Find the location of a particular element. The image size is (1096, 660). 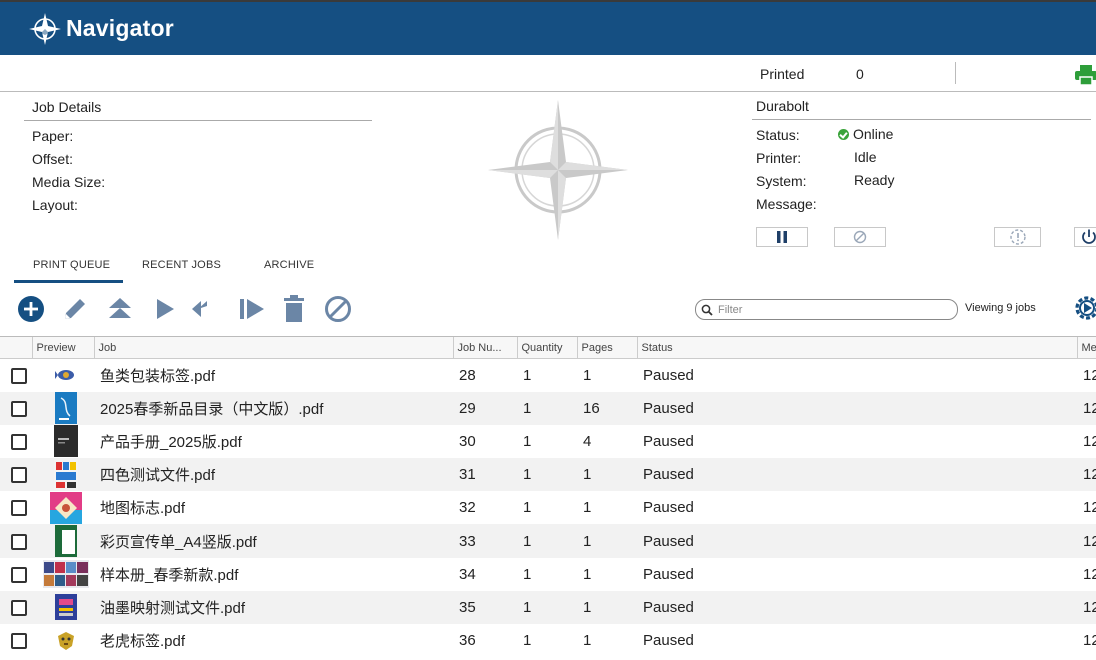

column-header-job: Job is located at coordinates (273, 347).